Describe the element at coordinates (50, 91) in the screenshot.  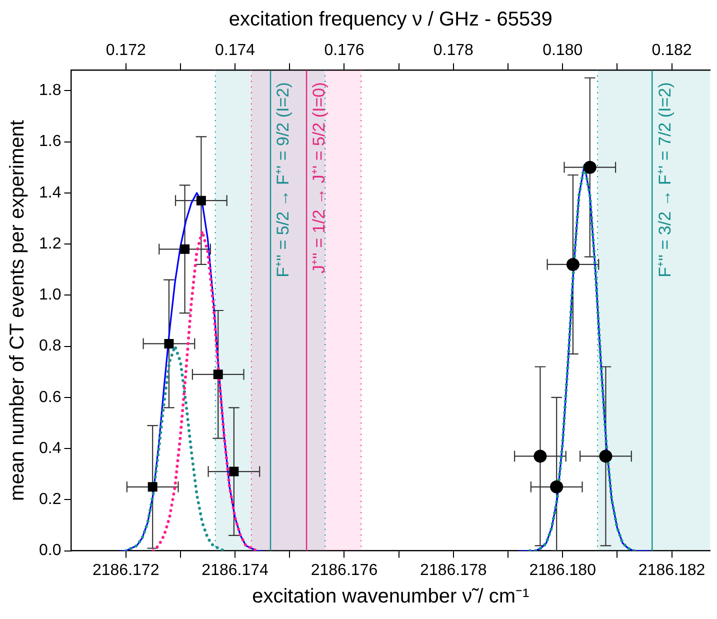
I see `y-tick-label: 1.8` at that location.